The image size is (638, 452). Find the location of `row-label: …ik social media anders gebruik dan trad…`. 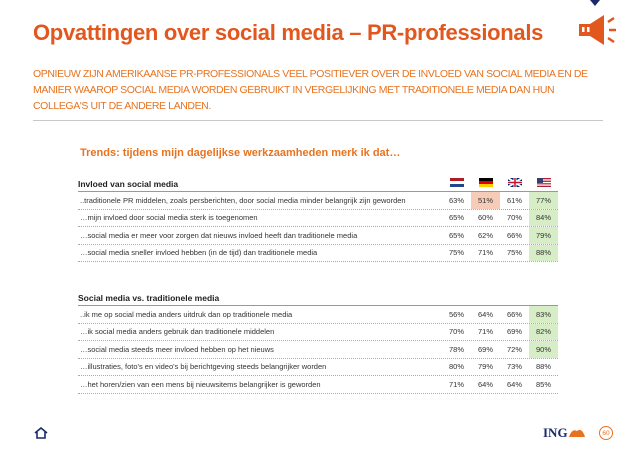

row-label: …ik social media anders gebruik dan trad… is located at coordinates (177, 332).